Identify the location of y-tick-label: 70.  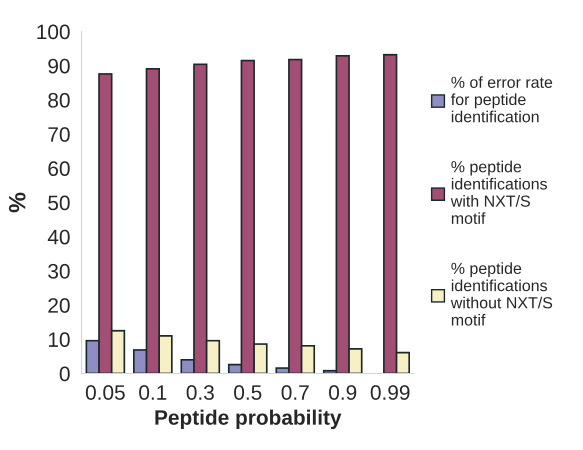
(59, 134).